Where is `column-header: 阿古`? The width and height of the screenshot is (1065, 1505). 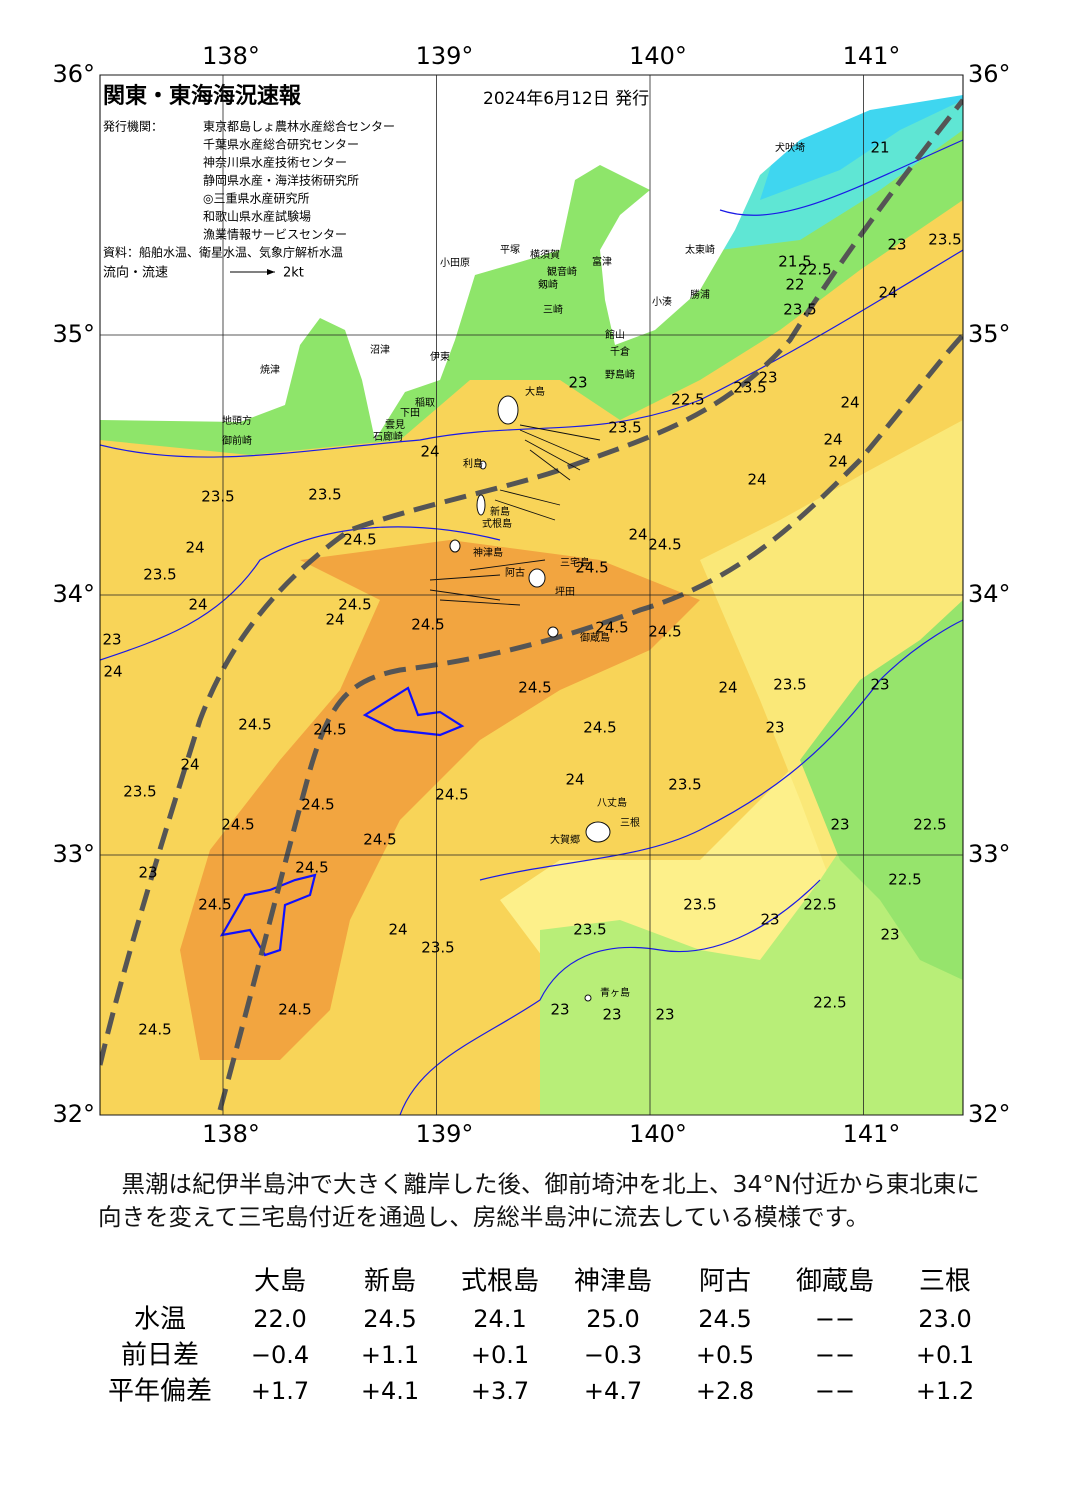
column-header: 阿古 is located at coordinates (725, 1282).